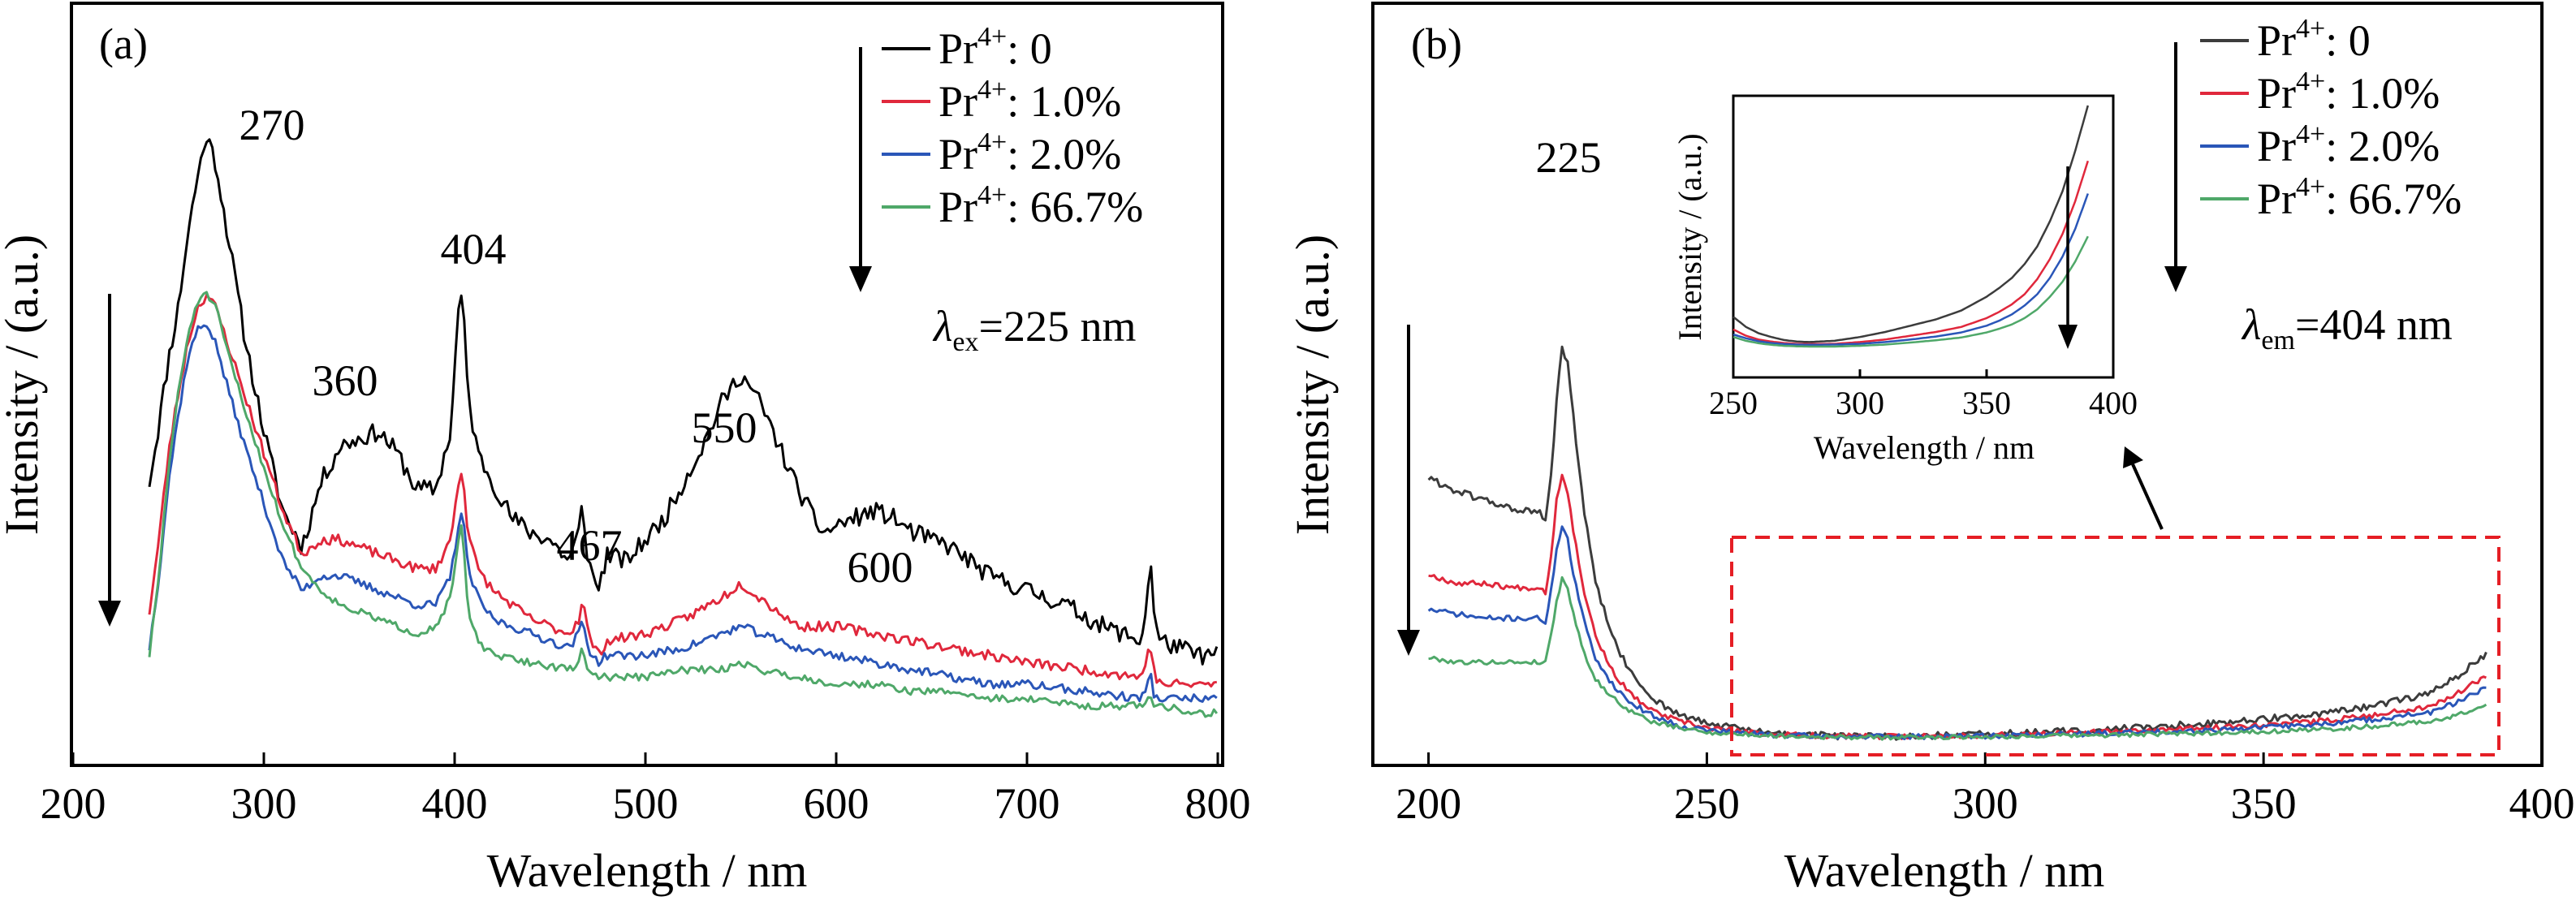 This screenshot has height=905, width=2576. I want to click on panel-a-x-tick-label: 500, so click(646, 803).